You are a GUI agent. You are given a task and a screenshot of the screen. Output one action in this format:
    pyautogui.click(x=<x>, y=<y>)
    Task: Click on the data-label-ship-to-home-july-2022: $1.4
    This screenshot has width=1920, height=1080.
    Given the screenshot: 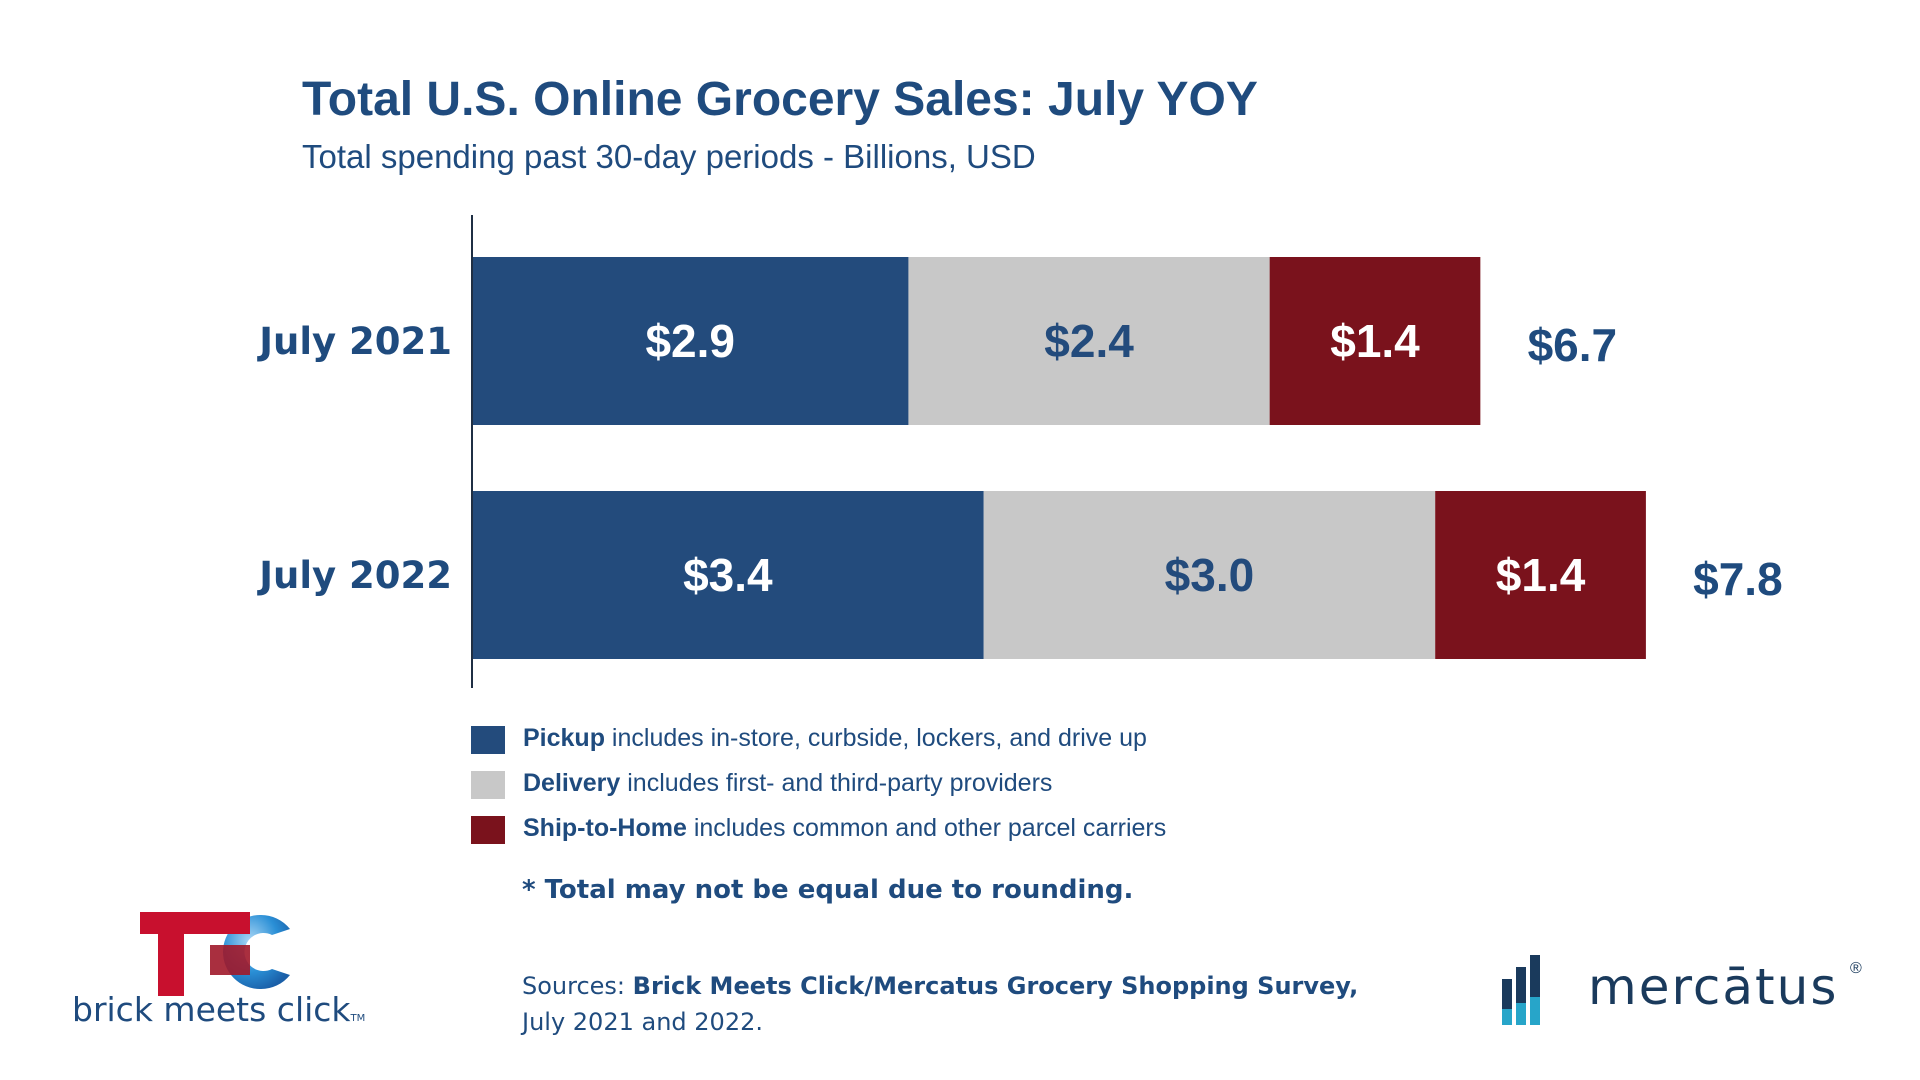 What is the action you would take?
    pyautogui.click(x=1541, y=575)
    